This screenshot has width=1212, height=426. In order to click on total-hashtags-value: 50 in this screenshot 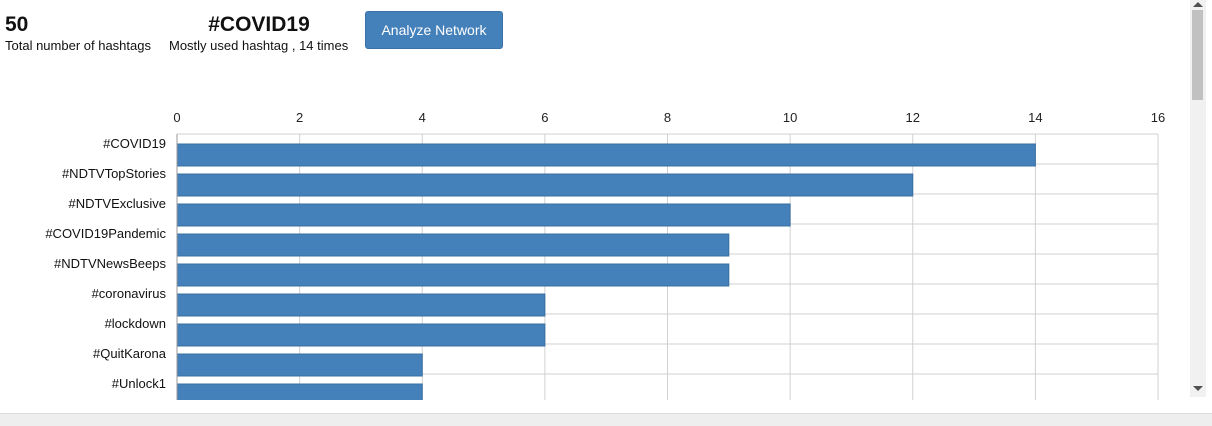, I will do `click(17, 24)`.